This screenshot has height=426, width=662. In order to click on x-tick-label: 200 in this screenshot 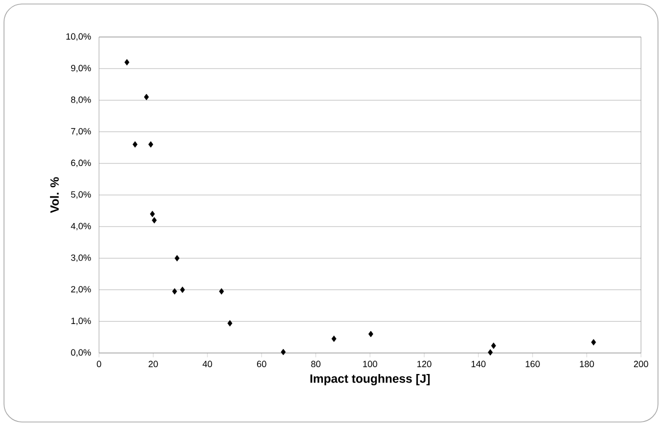, I will do `click(641, 364)`.